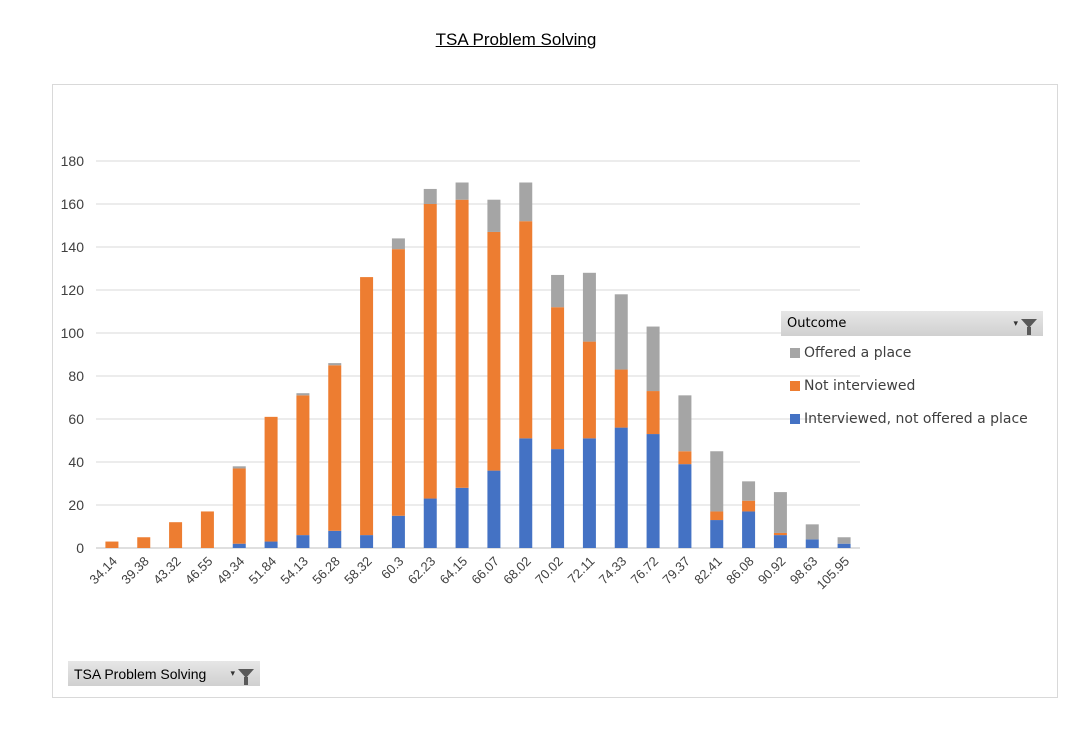 The width and height of the screenshot is (1080, 734). I want to click on legend-header-outcome: Outcome ▾, so click(912, 323).